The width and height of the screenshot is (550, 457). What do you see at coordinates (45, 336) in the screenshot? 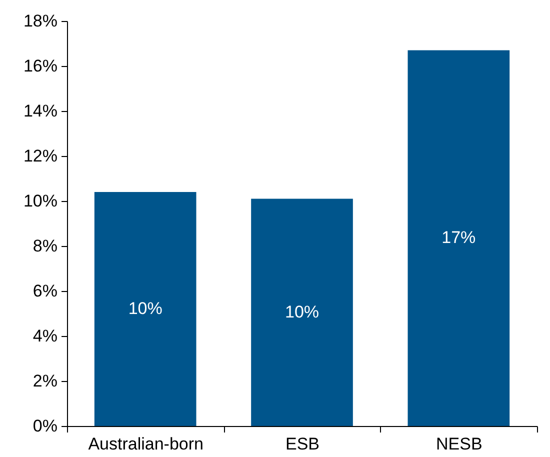
I see `y-tick-label: 4%` at bounding box center [45, 336].